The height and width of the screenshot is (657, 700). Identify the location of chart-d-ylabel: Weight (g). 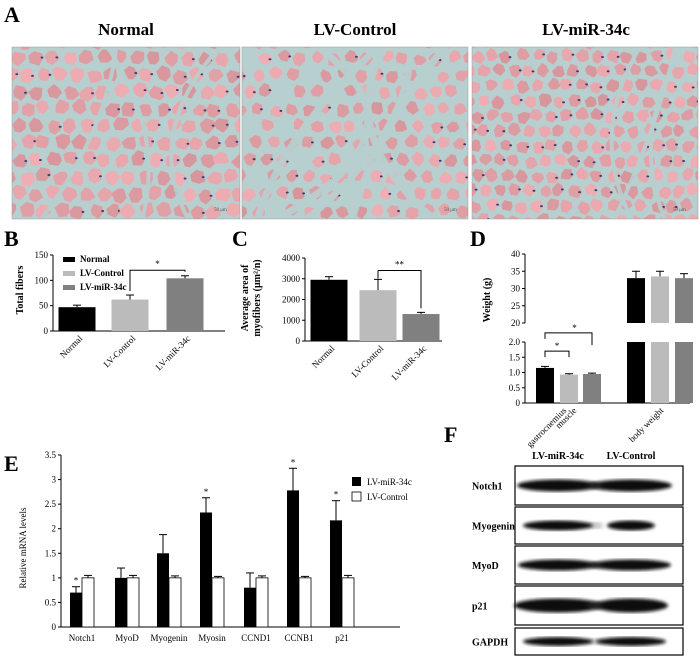
(487, 300).